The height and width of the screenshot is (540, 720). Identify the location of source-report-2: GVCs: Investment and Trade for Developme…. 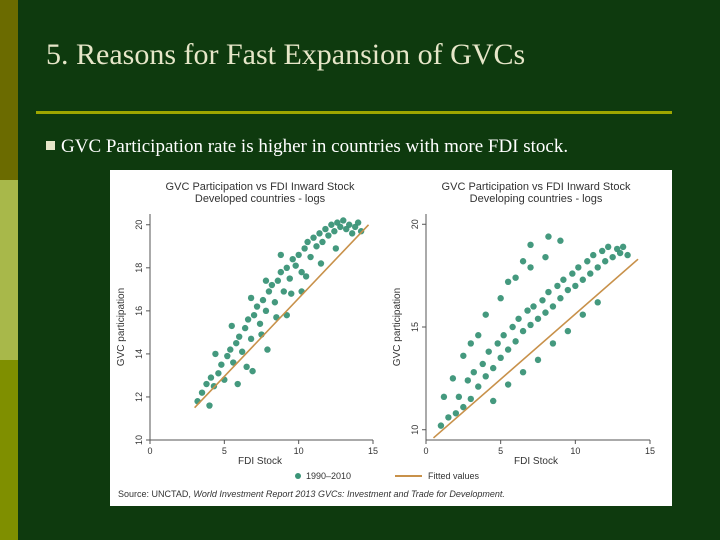
(411, 494).